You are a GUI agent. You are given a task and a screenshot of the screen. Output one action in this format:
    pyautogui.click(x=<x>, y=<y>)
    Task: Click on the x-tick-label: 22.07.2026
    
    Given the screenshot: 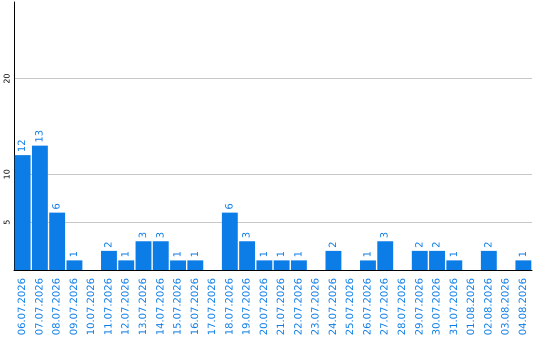 What is the action you would take?
    pyautogui.click(x=298, y=307)
    